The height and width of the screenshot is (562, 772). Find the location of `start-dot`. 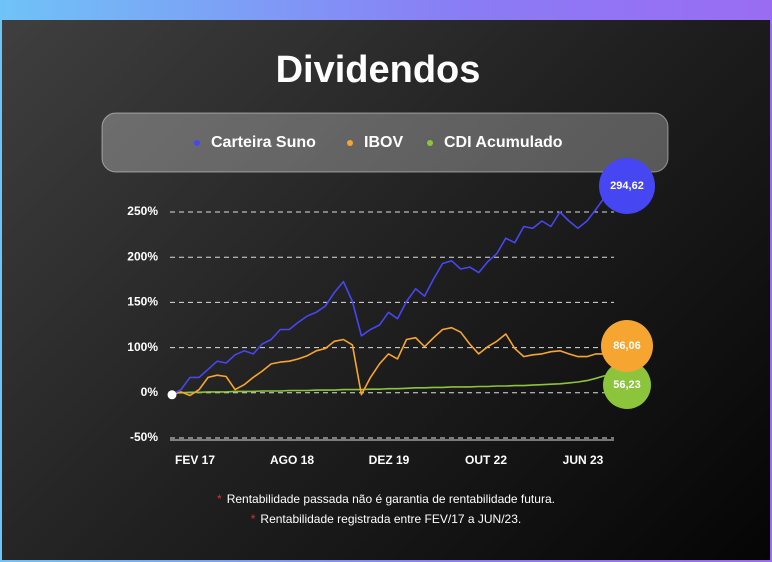

start-dot is located at coordinates (172, 395).